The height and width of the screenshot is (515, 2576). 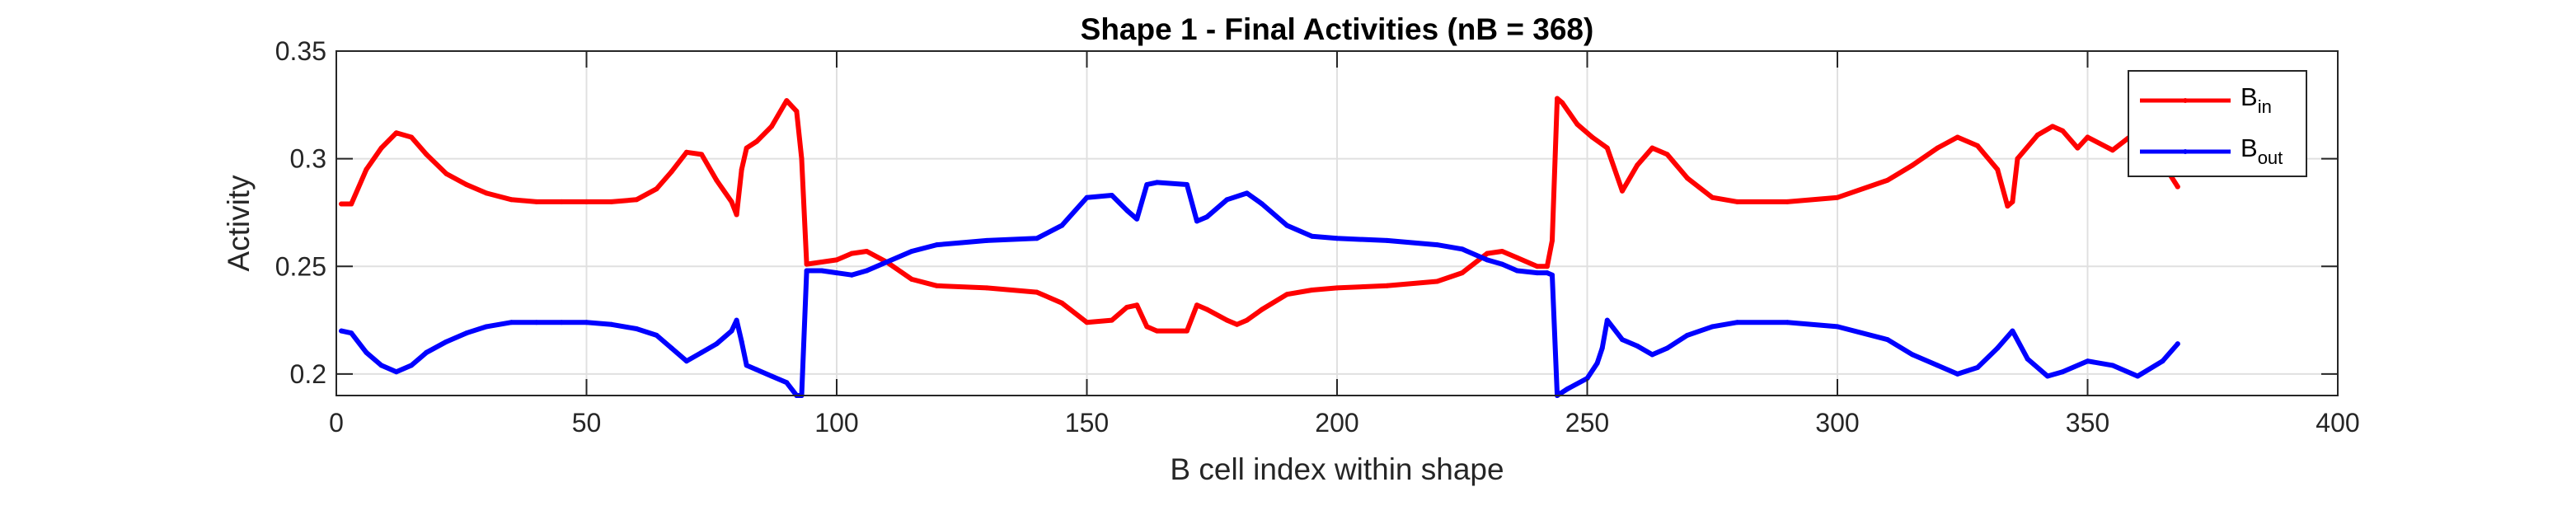 I want to click on legend-marker-b-out, so click(x=2186, y=151).